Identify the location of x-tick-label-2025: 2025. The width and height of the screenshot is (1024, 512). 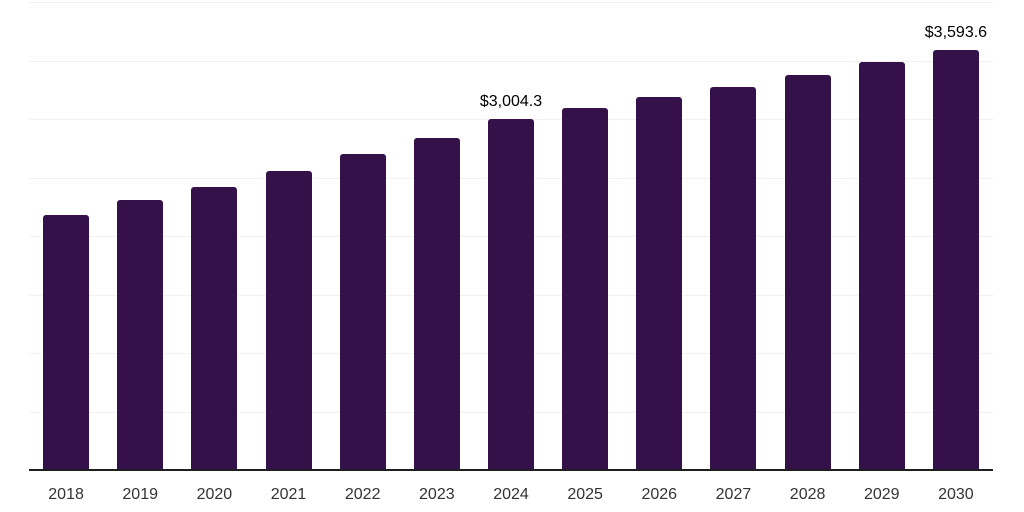
(585, 494).